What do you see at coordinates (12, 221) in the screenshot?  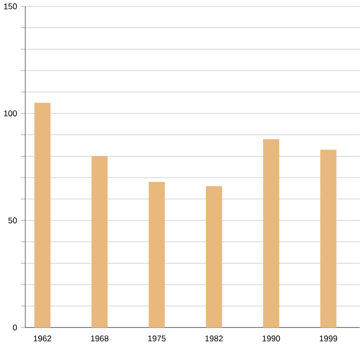 I see `y-tick-label: 50` at bounding box center [12, 221].